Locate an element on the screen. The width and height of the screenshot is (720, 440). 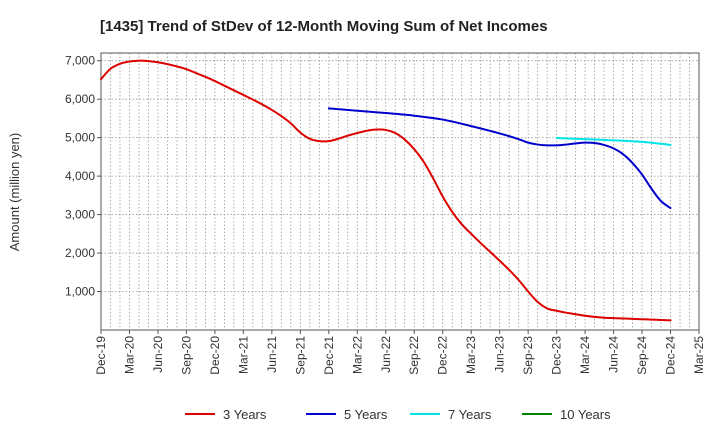
y-tick-label: 5,000 is located at coordinates (80, 138).